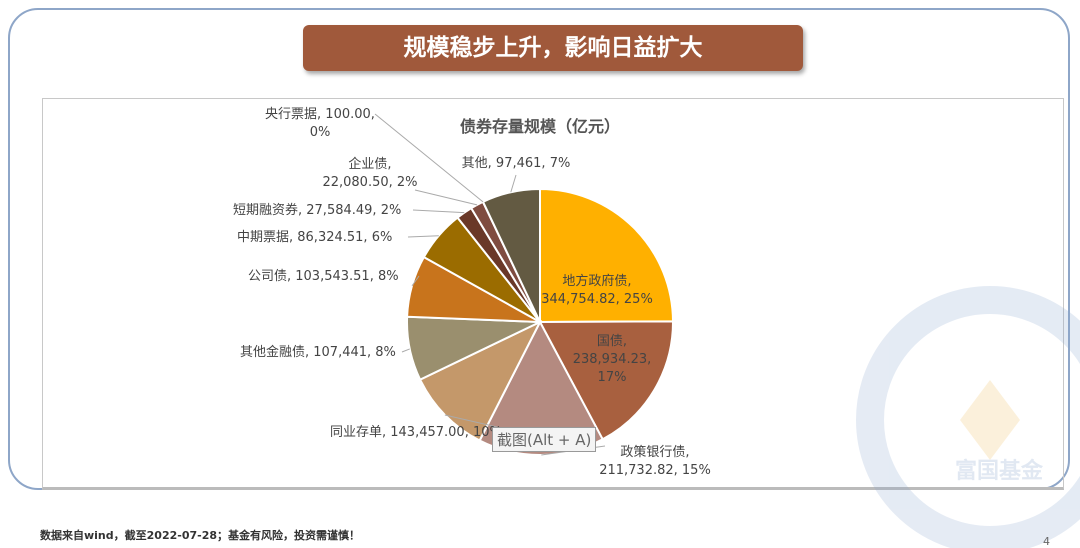 Image resolution: width=1080 pixels, height=548 pixels. I want to click on data-label-8: 企业债, 22,080.50, 2%, so click(369, 173).